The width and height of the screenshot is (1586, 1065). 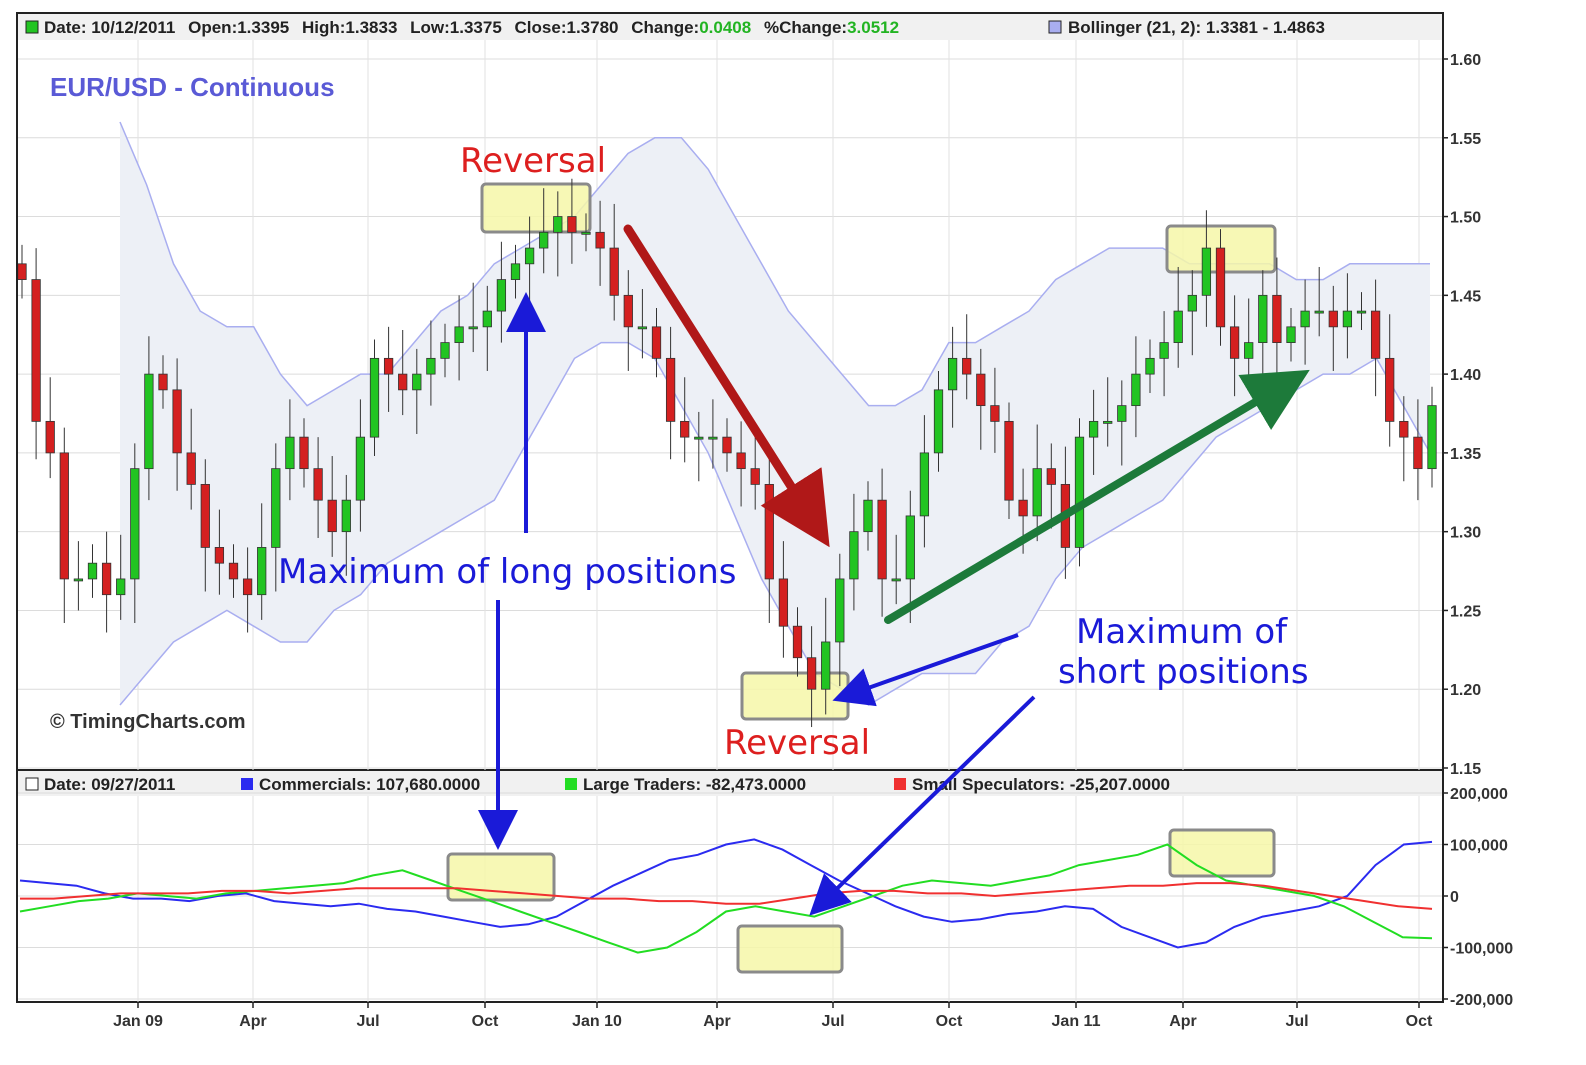 I want to click on cot-y-tick-label: 200,000, so click(x=1479, y=794).